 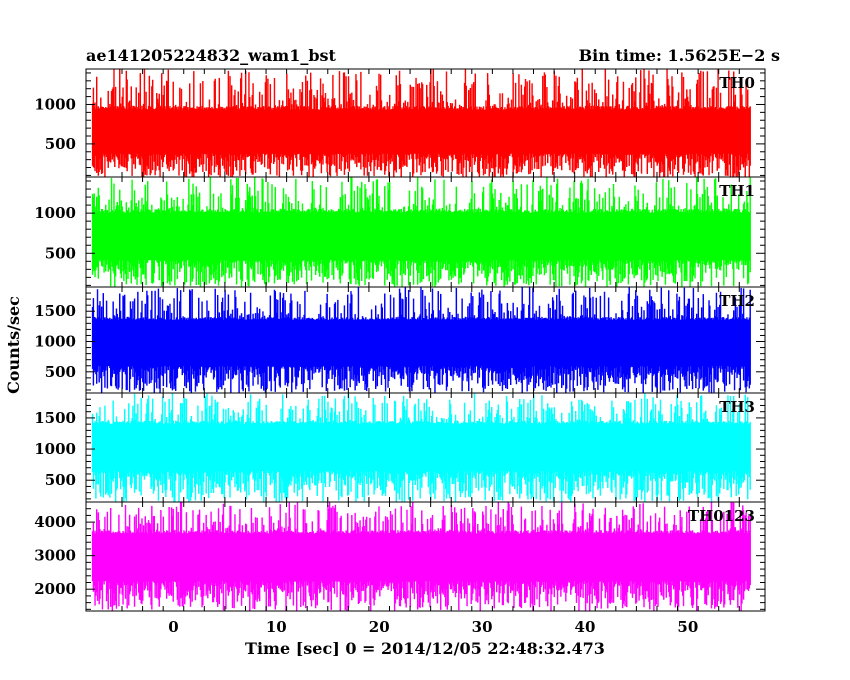 I want to click on panel-th3: 500 1000 1500 TH3, so click(x=400, y=447).